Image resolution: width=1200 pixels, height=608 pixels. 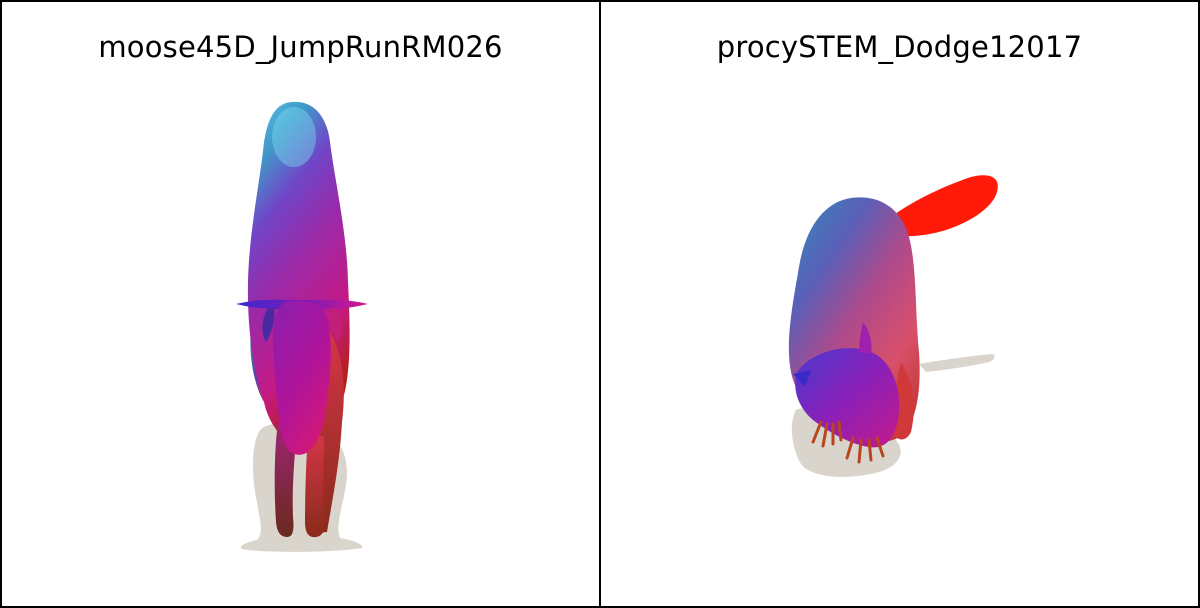 What do you see at coordinates (899, 47) in the screenshot?
I see `panel-title-right: procySTEM_Dodge12017` at bounding box center [899, 47].